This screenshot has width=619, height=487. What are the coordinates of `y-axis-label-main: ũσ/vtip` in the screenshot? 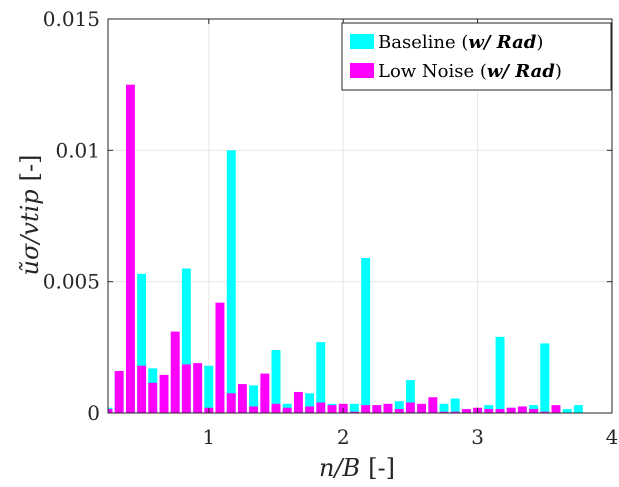 It's located at (30, 232).